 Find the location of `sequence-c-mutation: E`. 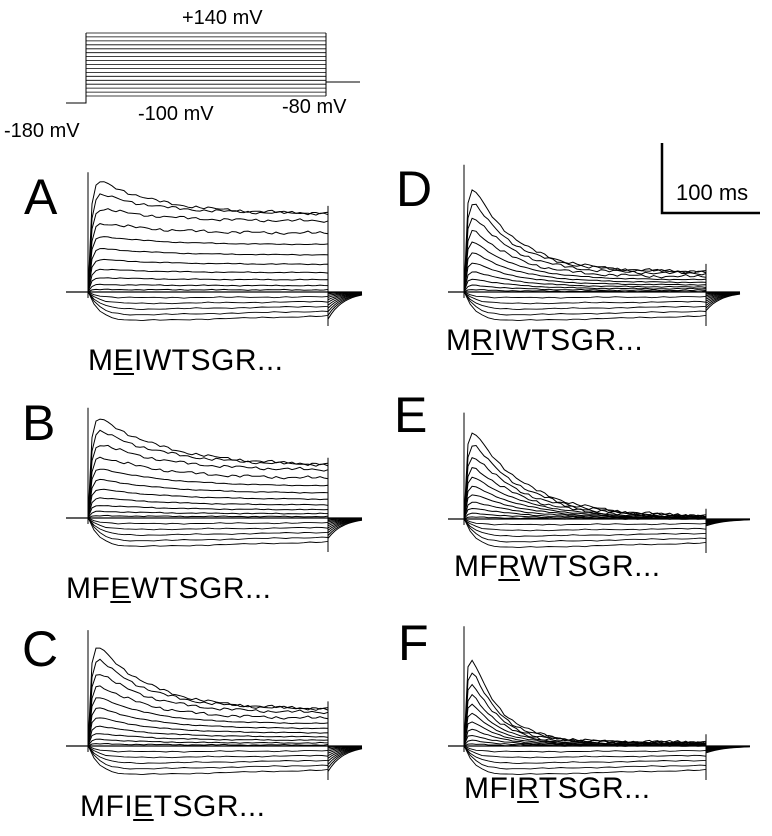

sequence-c-mutation: E is located at coordinates (143, 806).